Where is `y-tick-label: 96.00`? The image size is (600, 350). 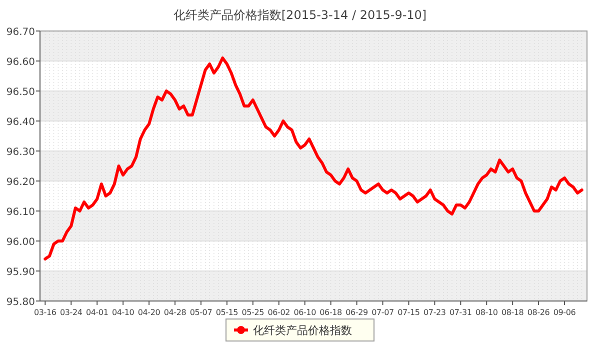
y-tick-label: 96.00 is located at coordinates (20, 242).